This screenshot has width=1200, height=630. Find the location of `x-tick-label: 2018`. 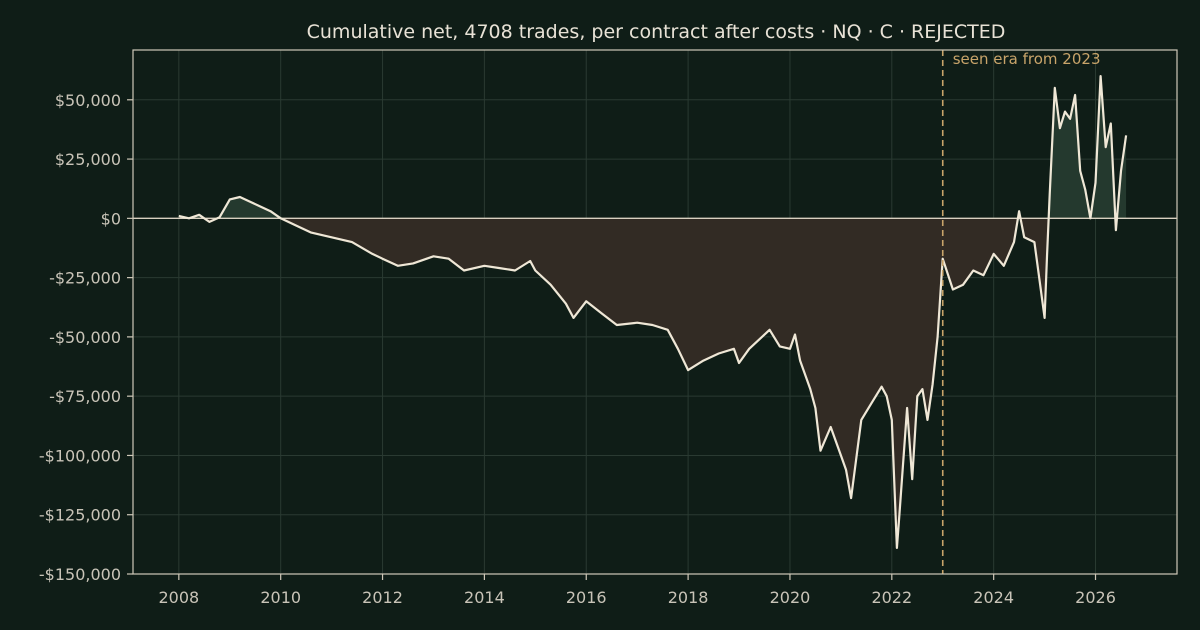

x-tick-label: 2018 is located at coordinates (688, 597).